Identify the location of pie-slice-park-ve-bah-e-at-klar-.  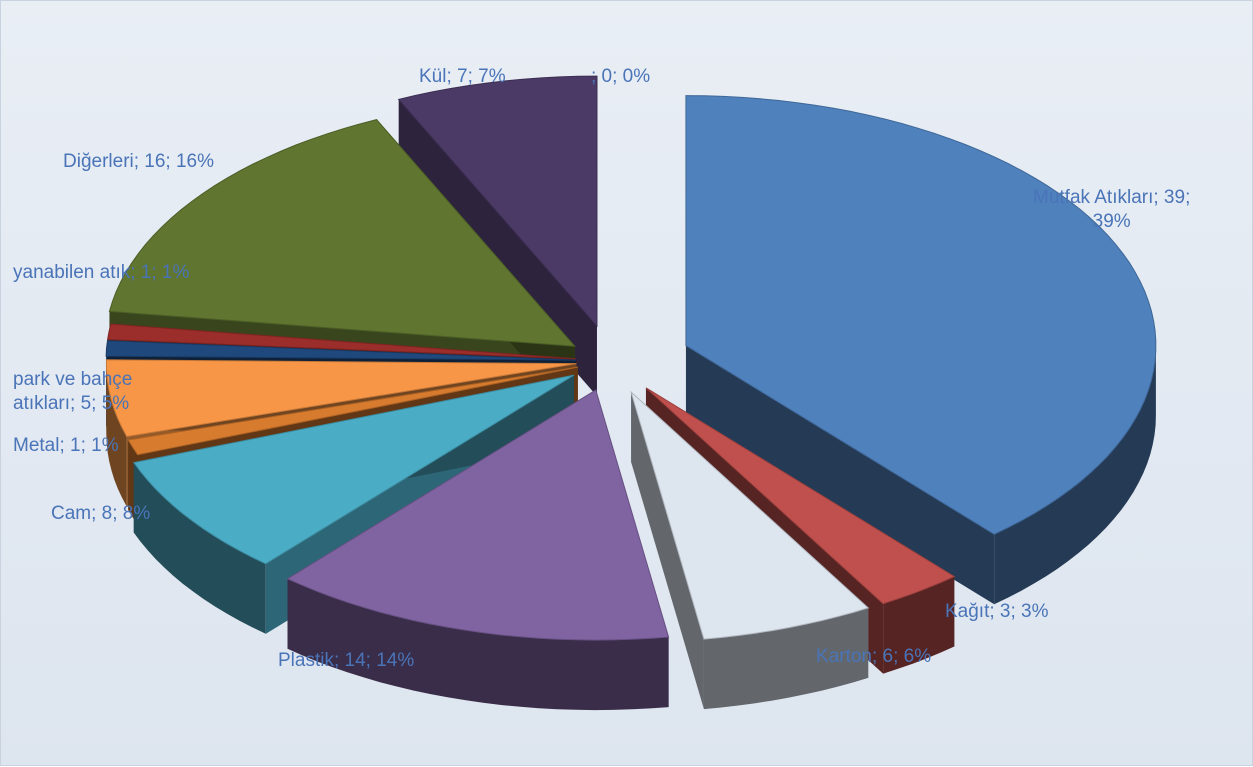
(341, 398).